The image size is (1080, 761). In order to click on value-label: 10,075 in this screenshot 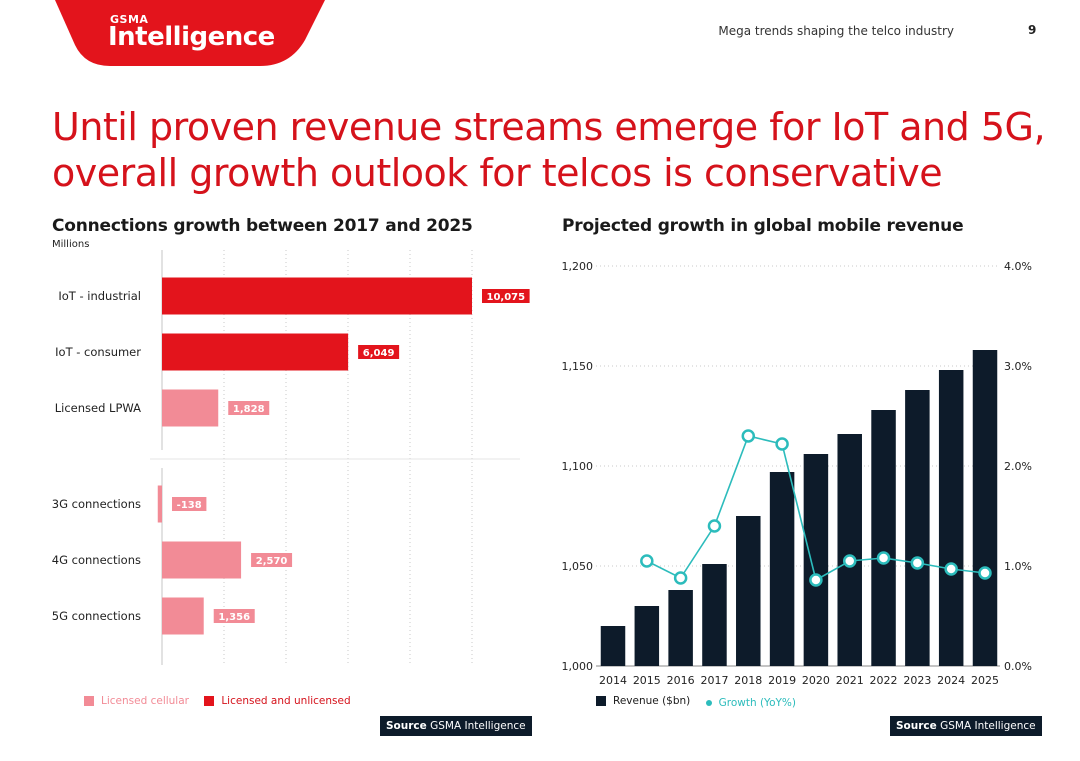, I will do `click(506, 297)`.